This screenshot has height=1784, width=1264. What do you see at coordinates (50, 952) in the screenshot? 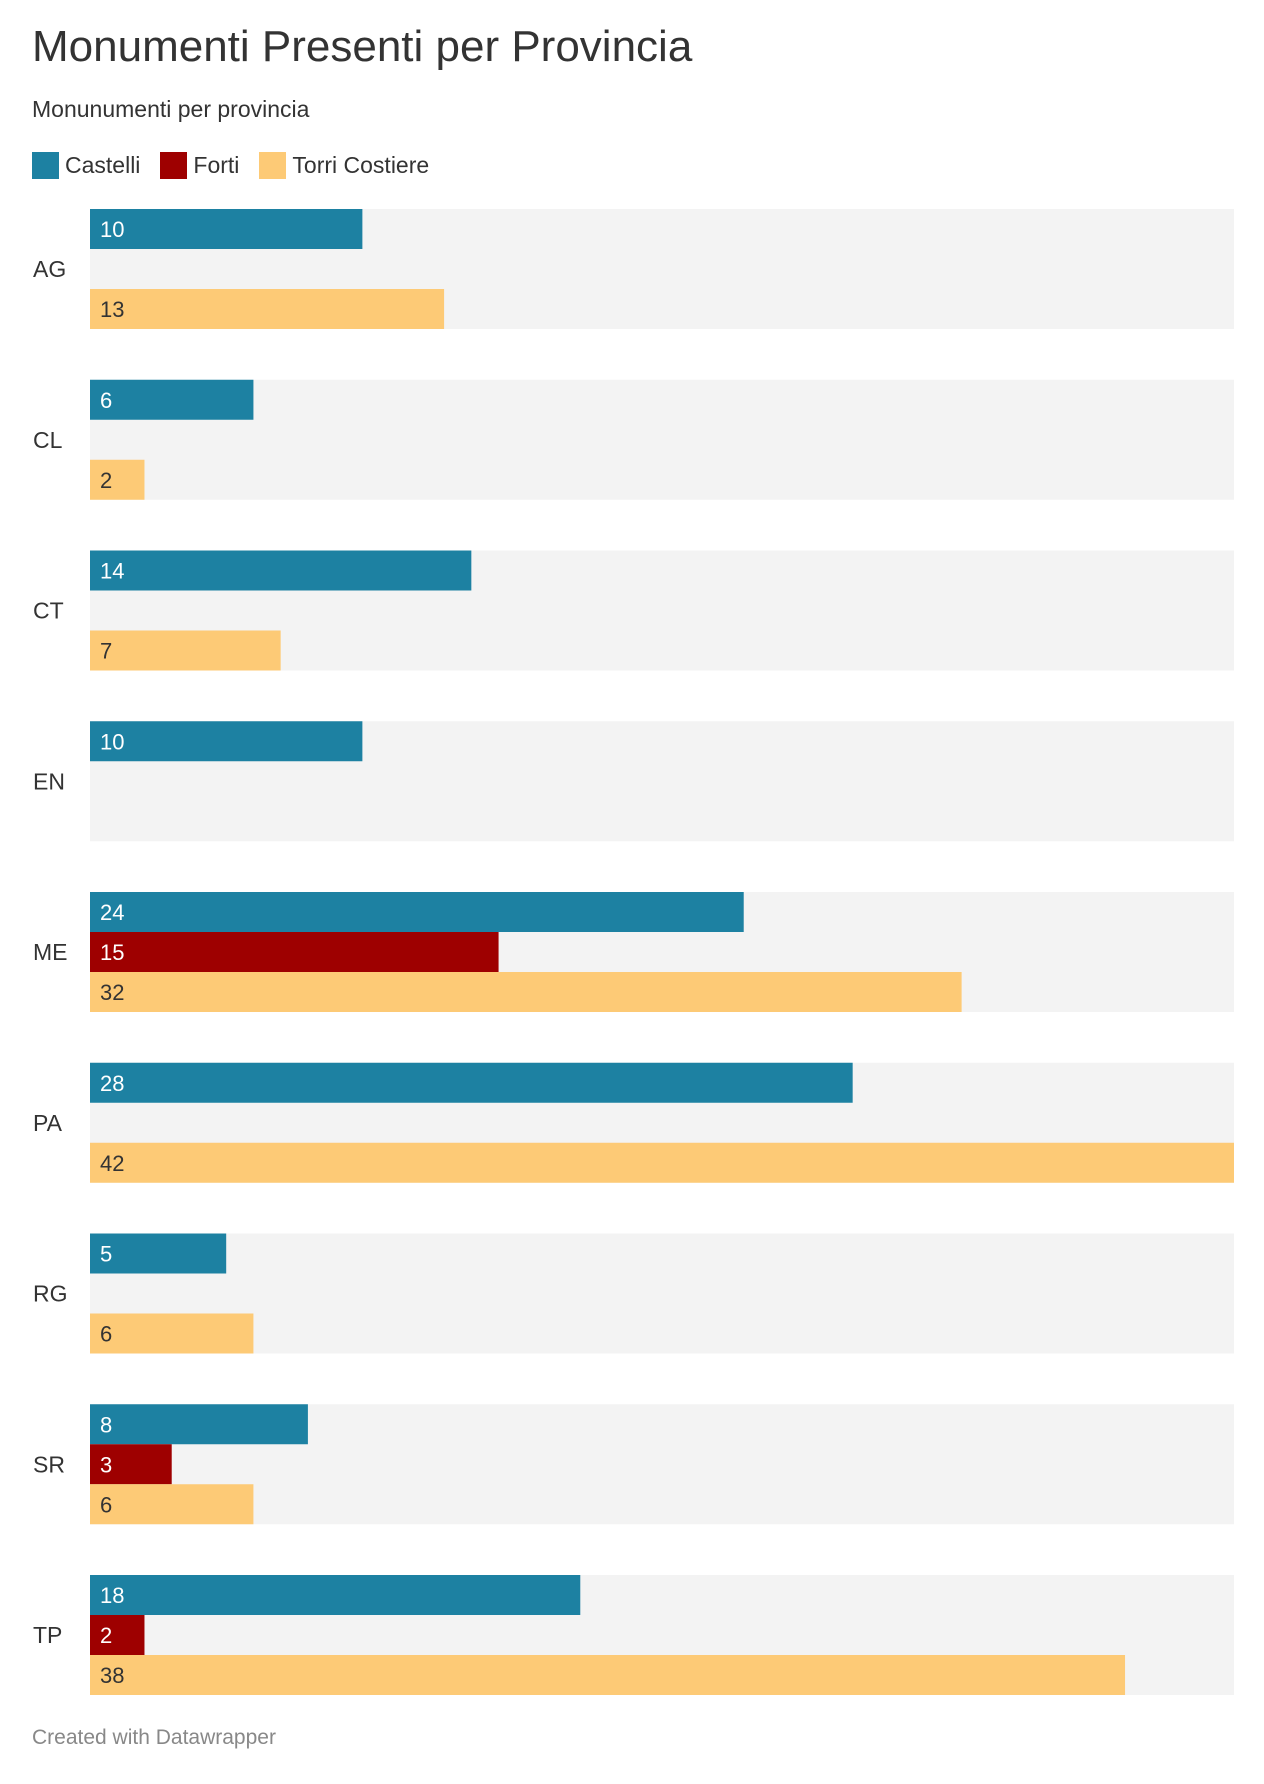
I see `category-label: ME` at bounding box center [50, 952].